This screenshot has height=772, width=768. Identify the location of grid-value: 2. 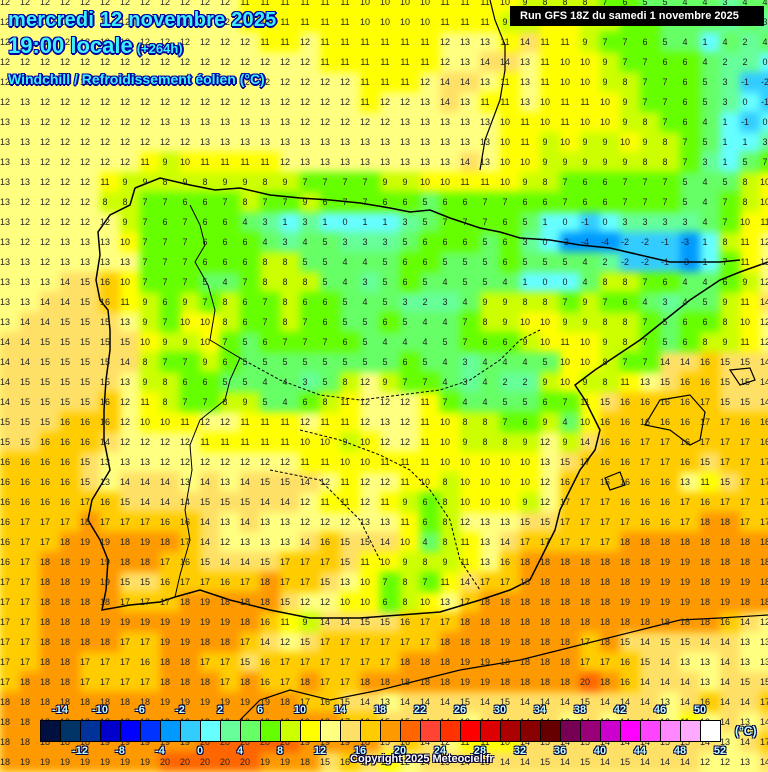
(725, 62).